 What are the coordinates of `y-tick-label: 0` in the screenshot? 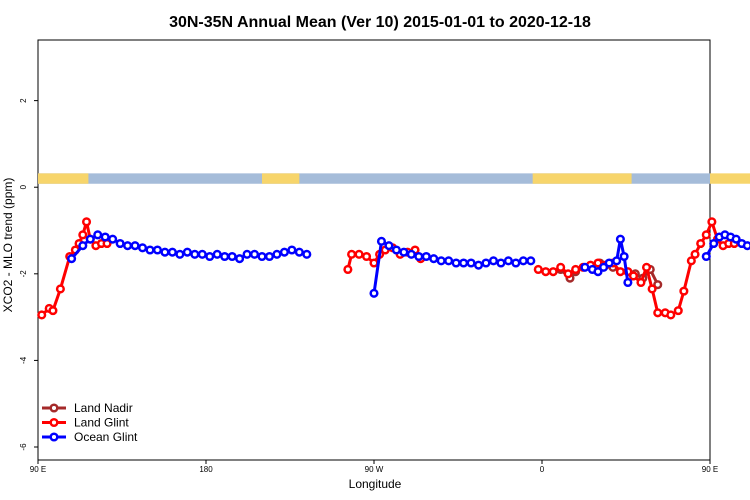 It's located at (23, 186).